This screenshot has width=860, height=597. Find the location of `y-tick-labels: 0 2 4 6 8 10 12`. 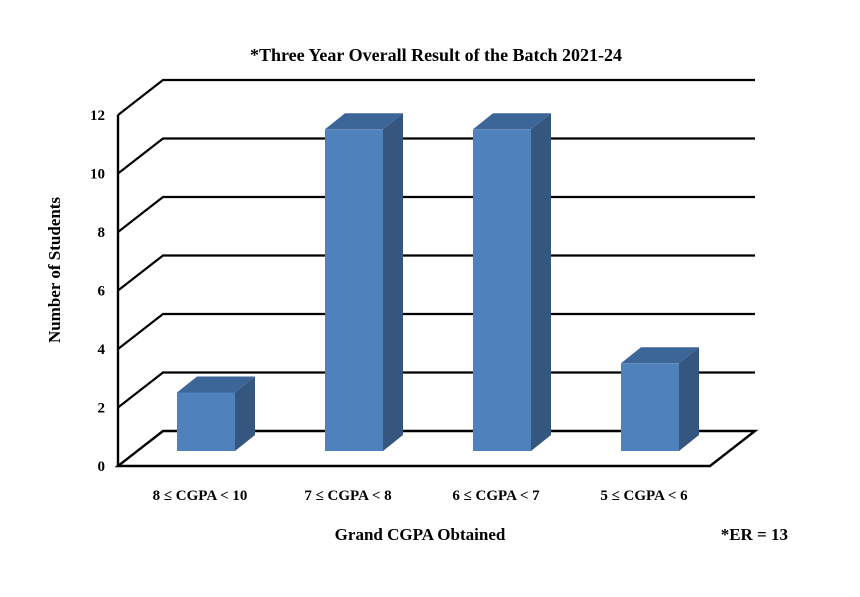

y-tick-labels: 0 2 4 6 8 10 12 is located at coordinates (98, 291).